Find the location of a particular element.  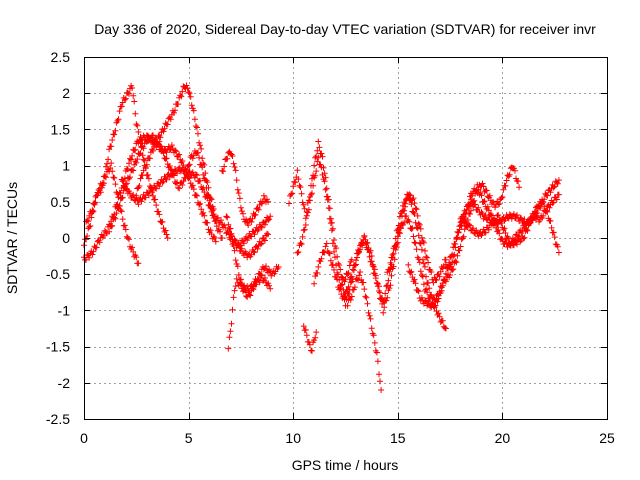

x-tick-label: 25 is located at coordinates (607, 438).